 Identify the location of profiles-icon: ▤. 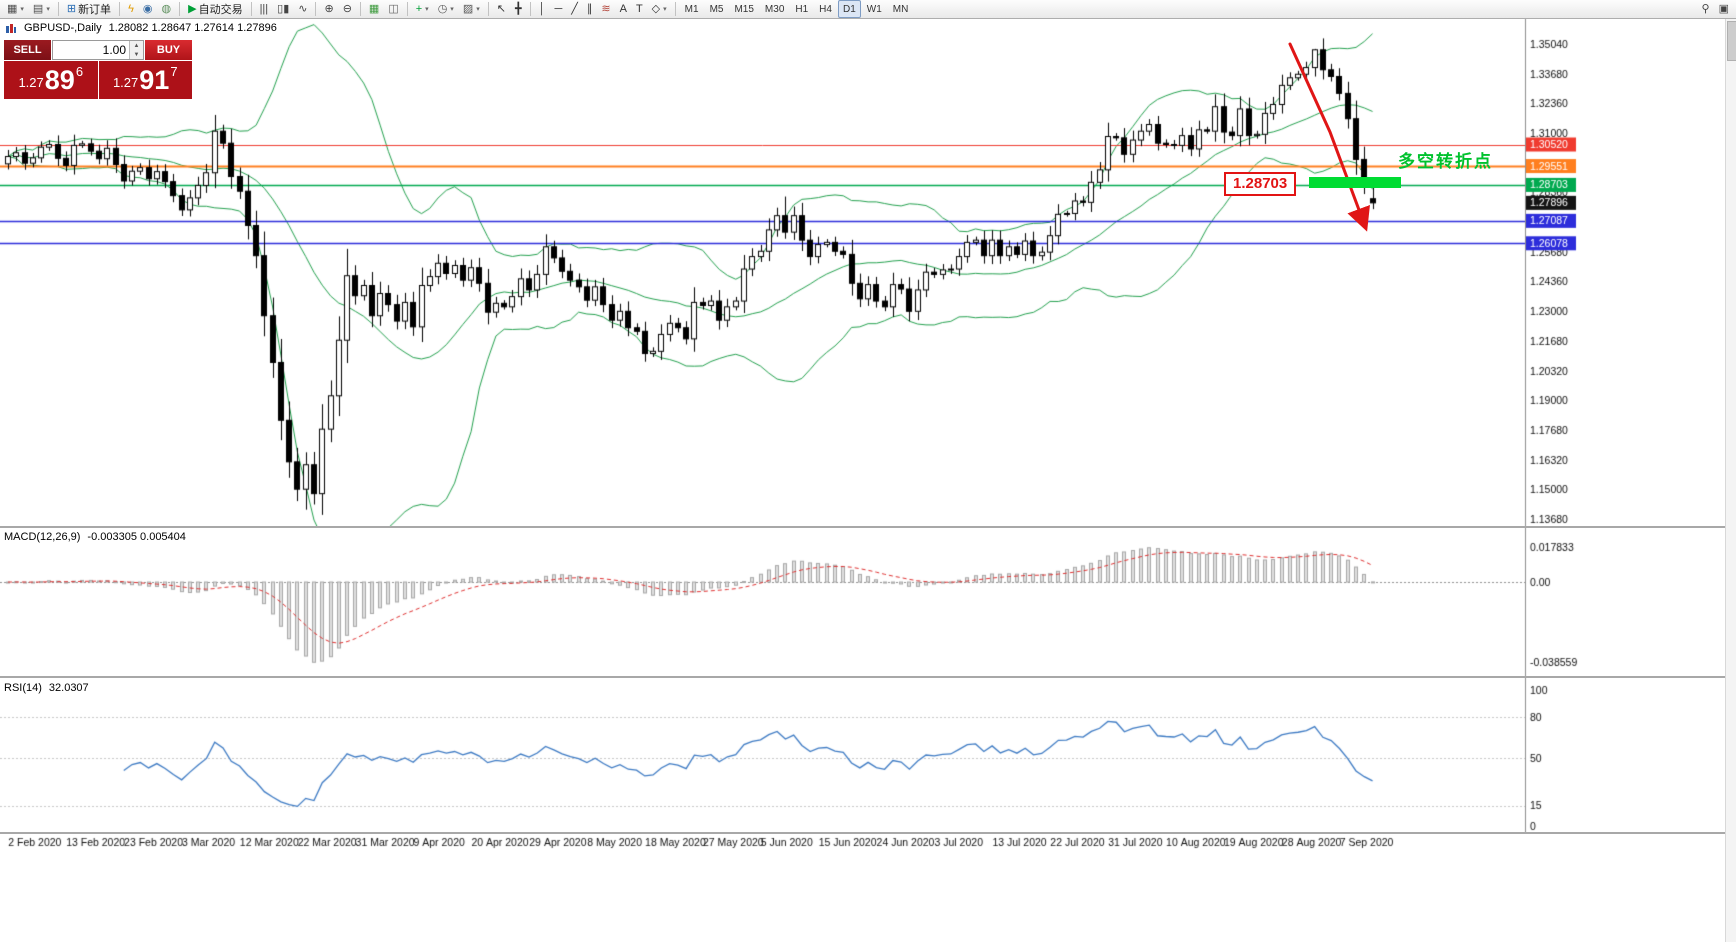
(38, 8).